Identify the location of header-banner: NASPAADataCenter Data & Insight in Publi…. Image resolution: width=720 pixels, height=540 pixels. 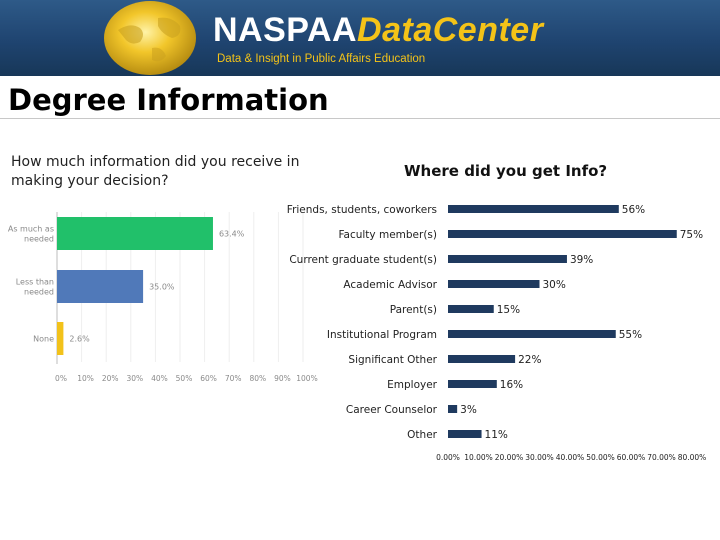
(360, 38).